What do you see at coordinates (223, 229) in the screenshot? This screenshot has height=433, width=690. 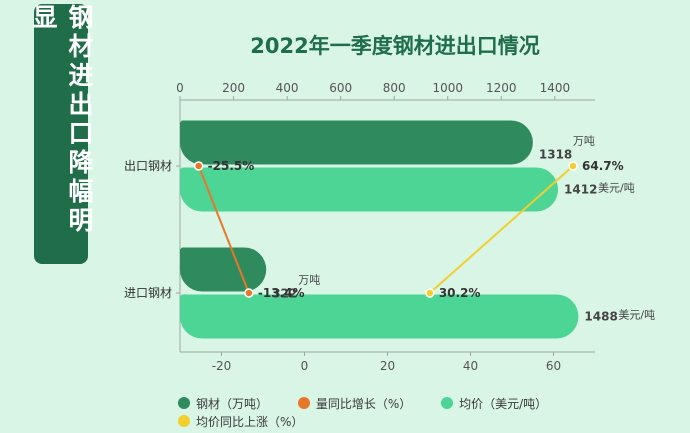 I see `line-volume-growth` at bounding box center [223, 229].